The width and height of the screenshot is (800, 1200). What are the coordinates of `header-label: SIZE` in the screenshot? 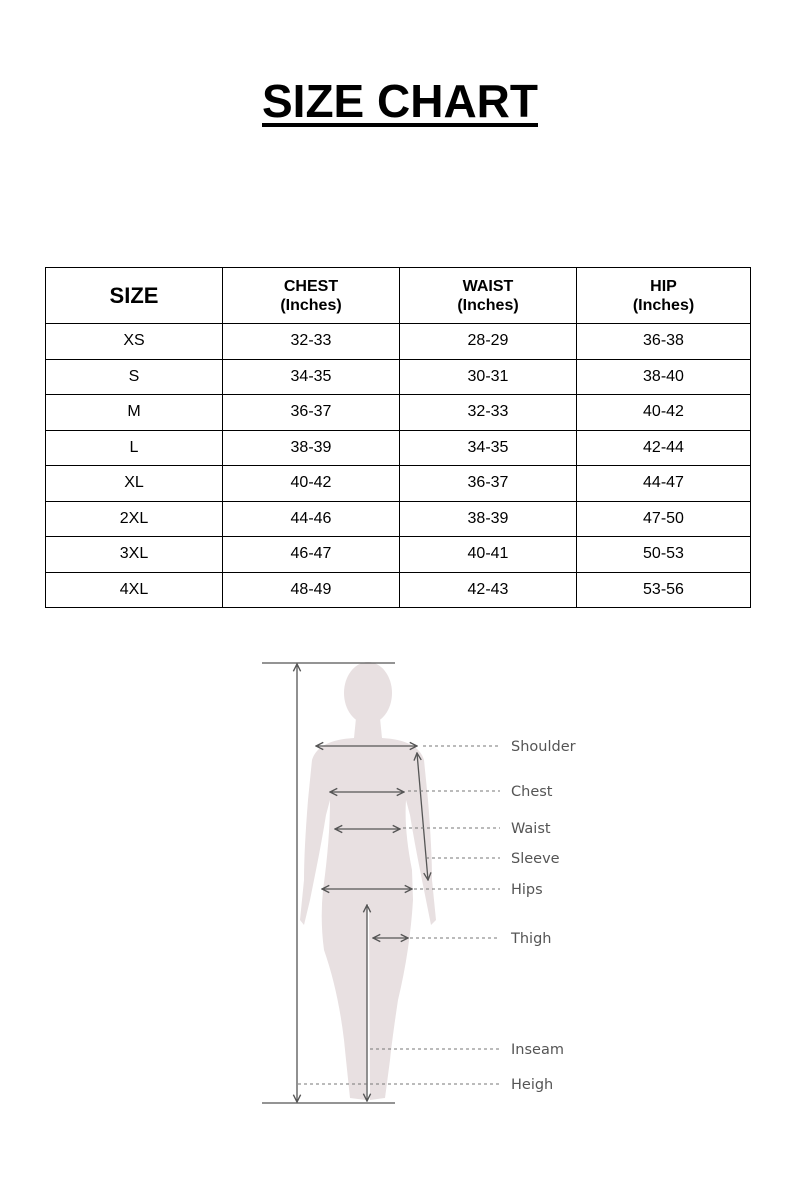 It's located at (134, 295).